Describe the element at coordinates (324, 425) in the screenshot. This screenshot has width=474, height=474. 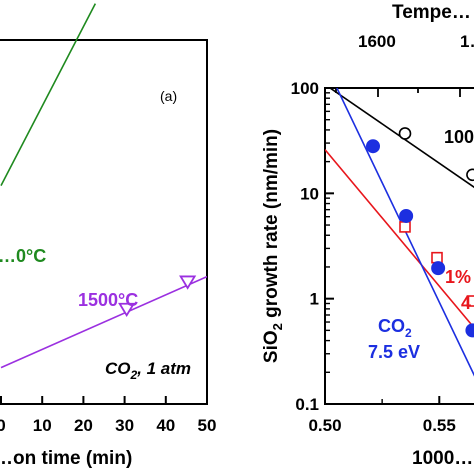
I see `b-x-tick-label-0: 0.50` at that location.